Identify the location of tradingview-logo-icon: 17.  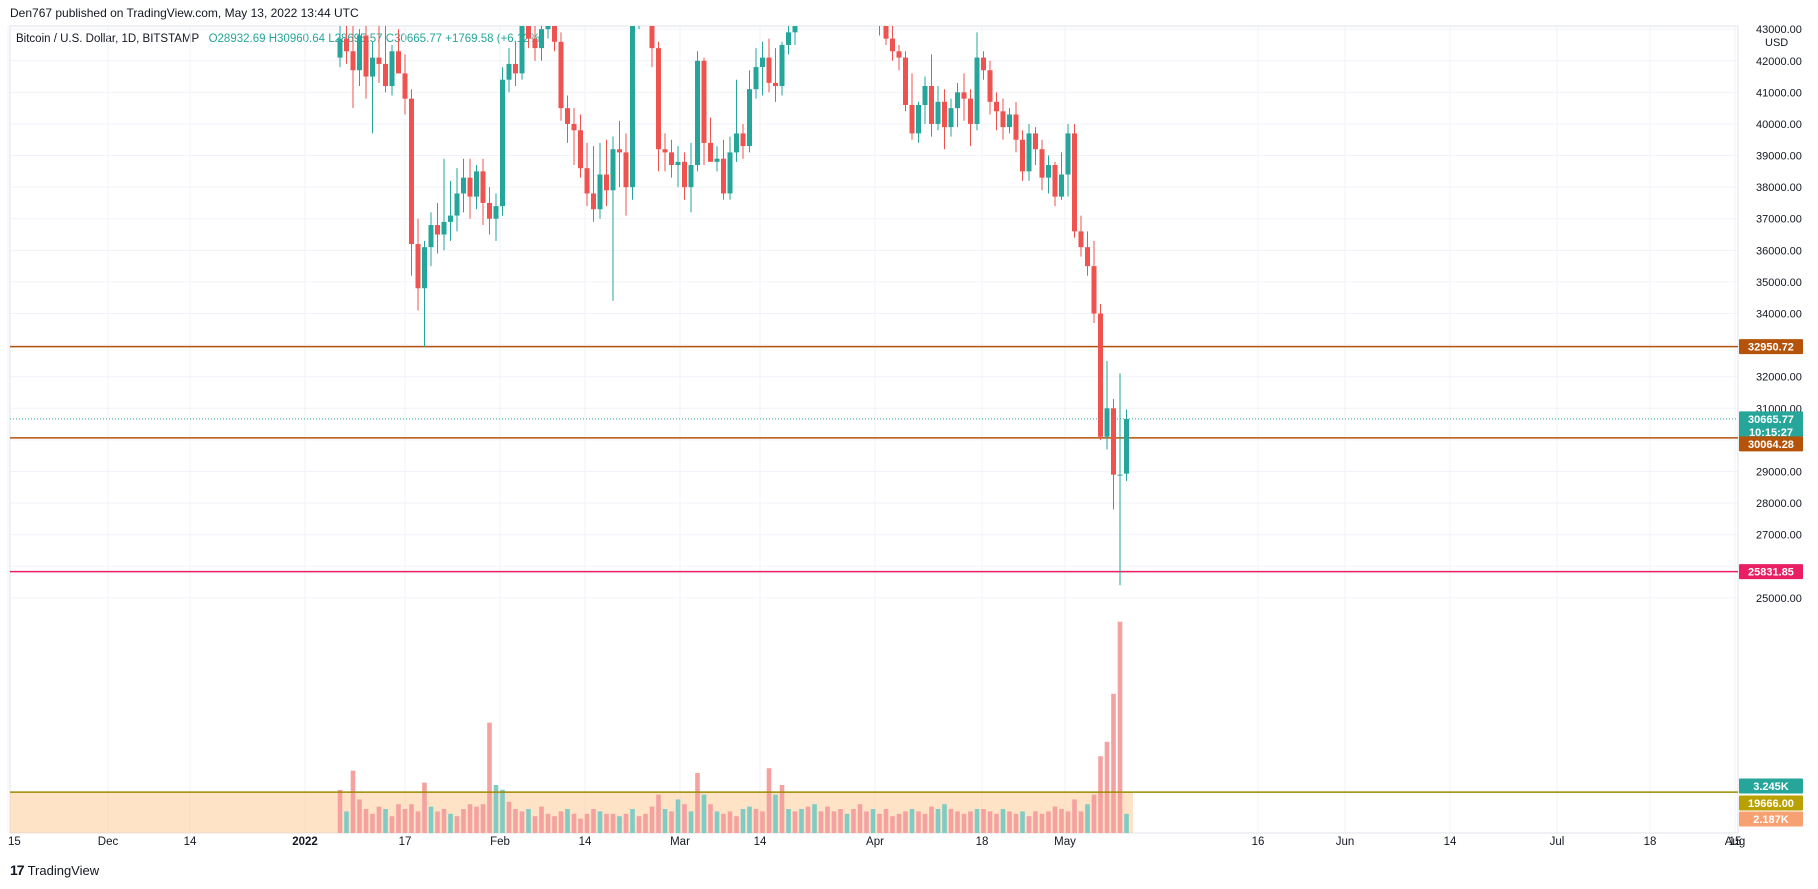
(17, 870).